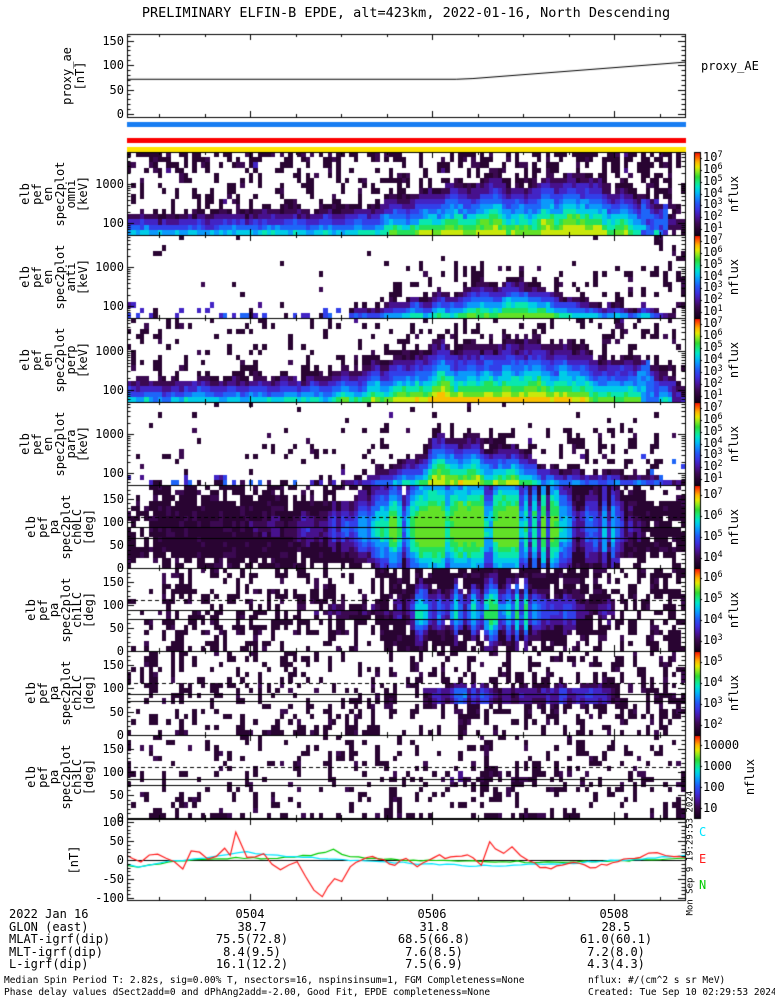 The height and width of the screenshot is (1000, 775). Describe the element at coordinates (720, 476) in the screenshot. I see `cb-exponent: 1` at that location.